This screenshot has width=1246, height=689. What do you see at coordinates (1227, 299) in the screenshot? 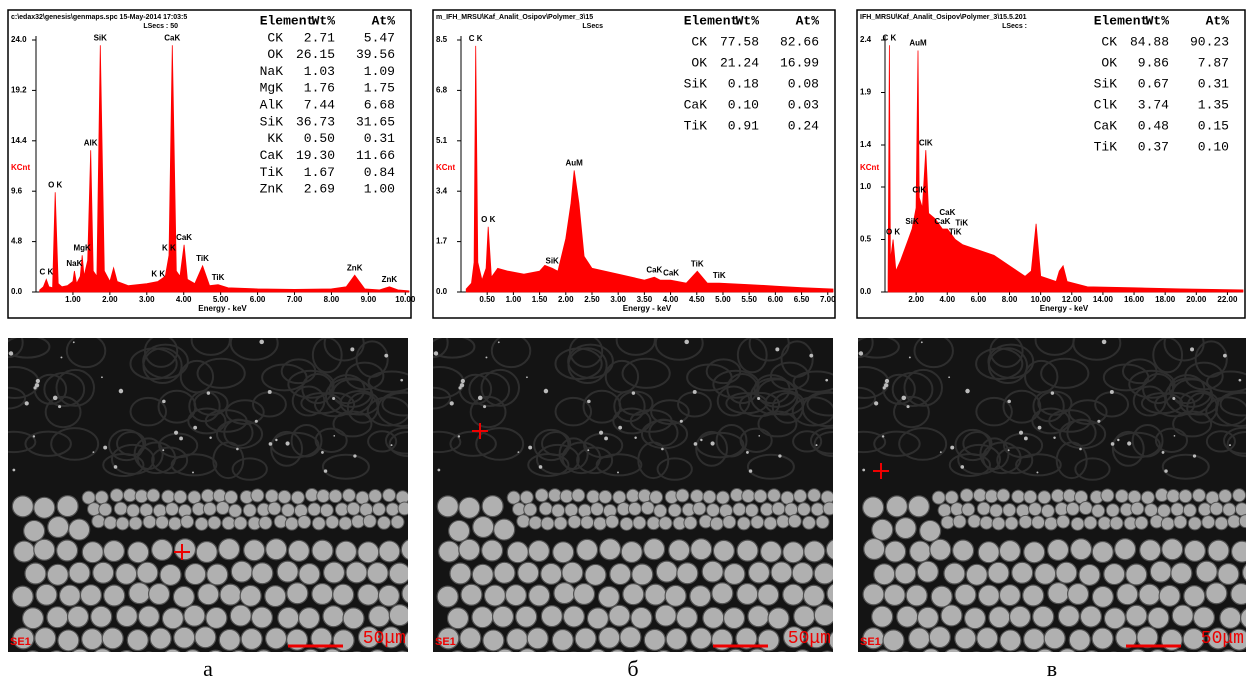
I see `x-tick-label: 22.00` at bounding box center [1227, 299].